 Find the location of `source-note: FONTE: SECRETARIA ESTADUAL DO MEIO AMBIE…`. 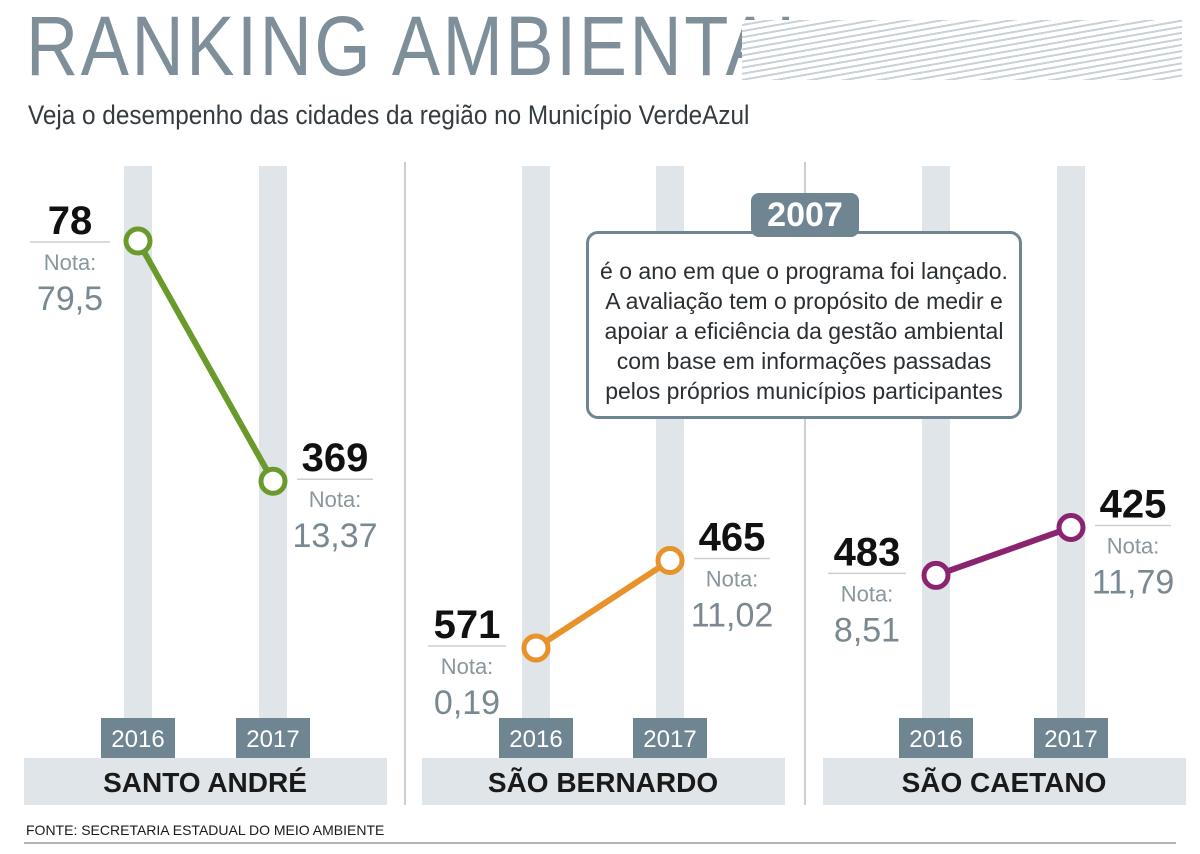

source-note: FONTE: SECRETARIA ESTADUAL DO MEIO AMBIE… is located at coordinates (205, 830).